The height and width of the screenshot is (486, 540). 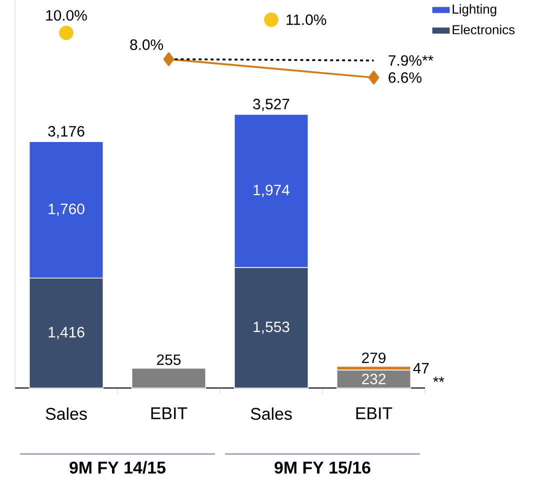 I want to click on data-label: 47, so click(x=421, y=368).